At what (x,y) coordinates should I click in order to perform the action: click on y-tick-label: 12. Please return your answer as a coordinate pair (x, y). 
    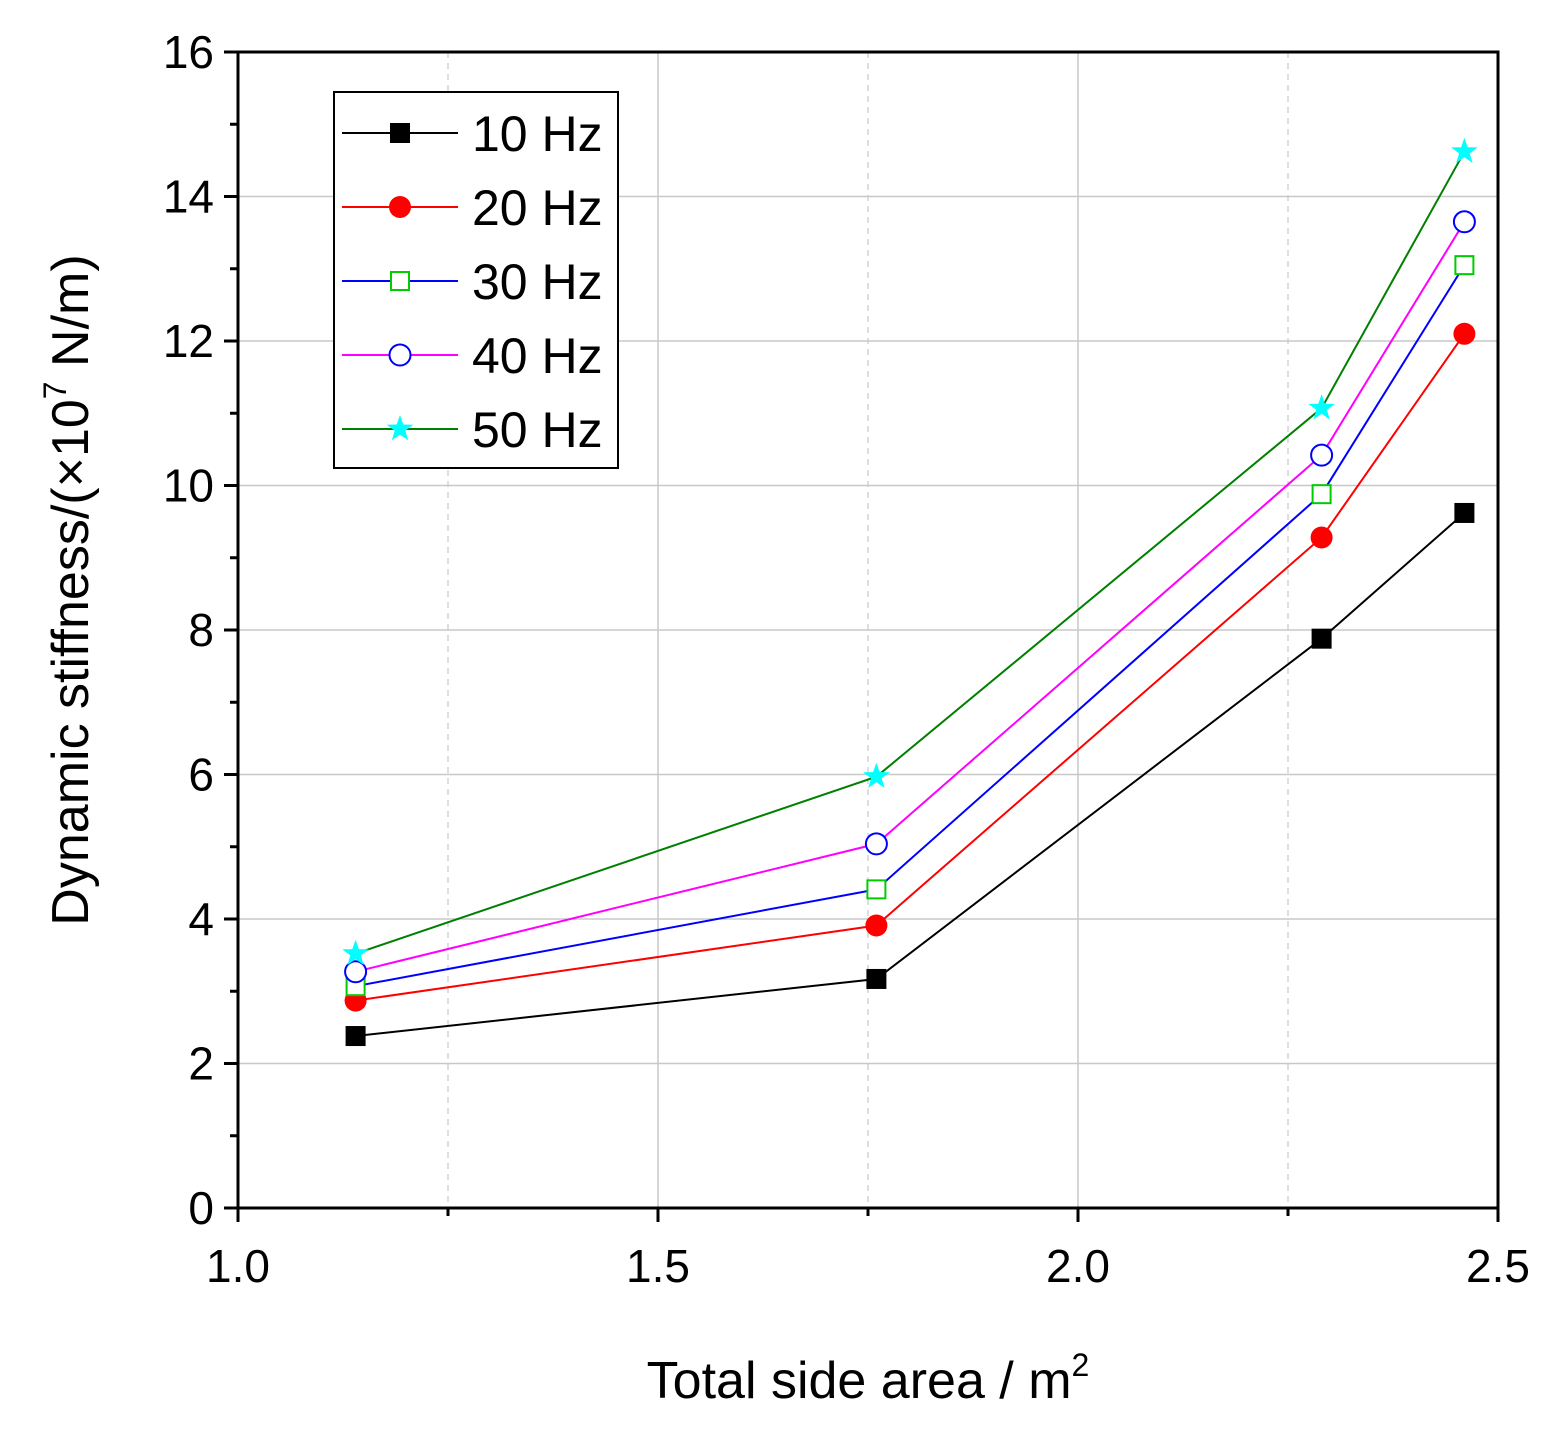
    Looking at the image, I should click on (188, 341).